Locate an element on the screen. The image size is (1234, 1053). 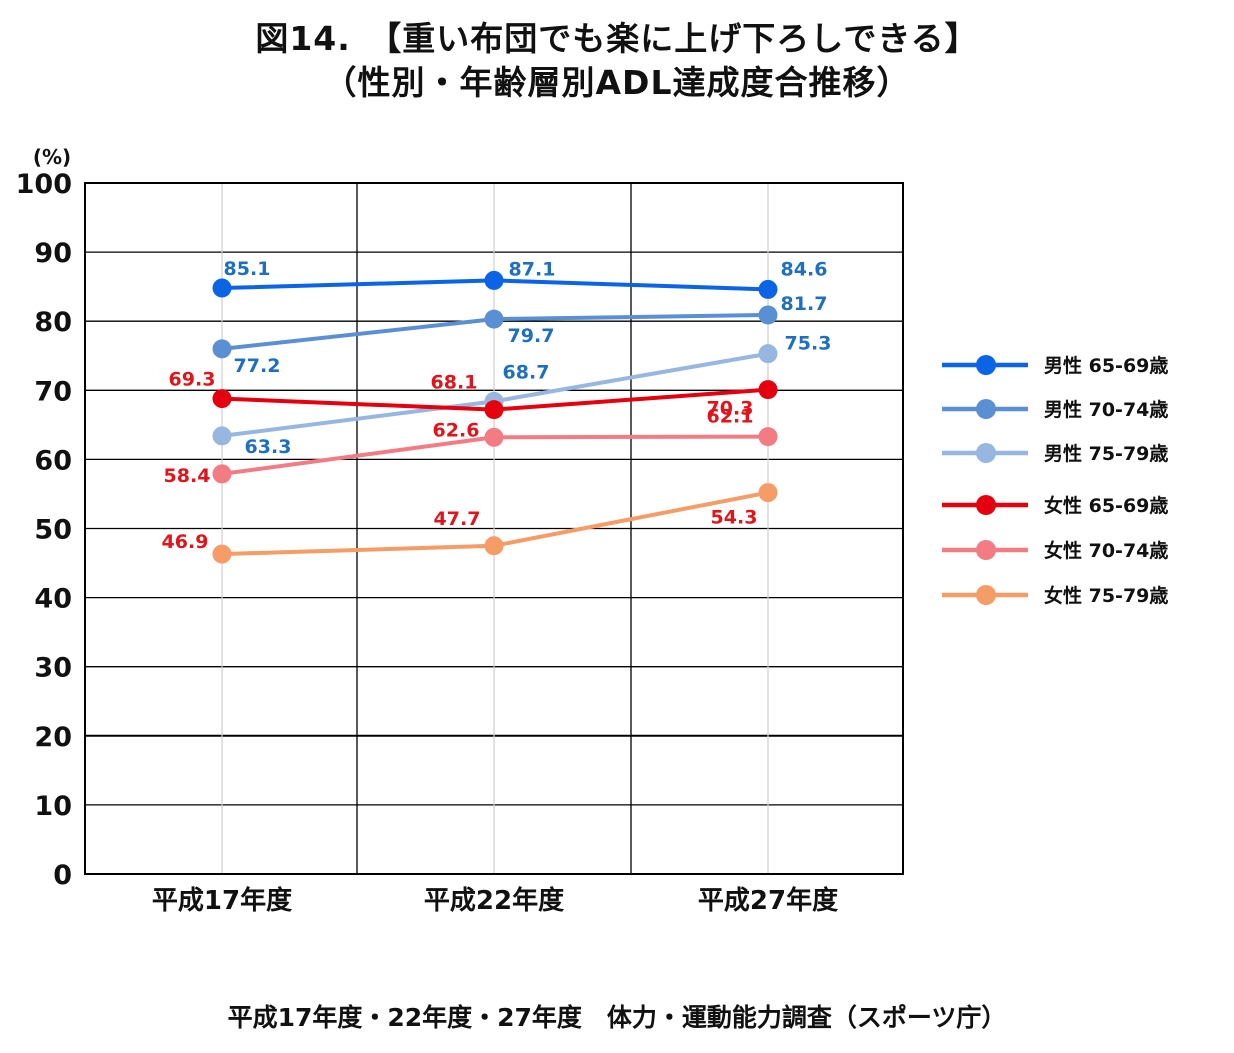
x-tick-label-1: 平成17年度 is located at coordinates (222, 900).